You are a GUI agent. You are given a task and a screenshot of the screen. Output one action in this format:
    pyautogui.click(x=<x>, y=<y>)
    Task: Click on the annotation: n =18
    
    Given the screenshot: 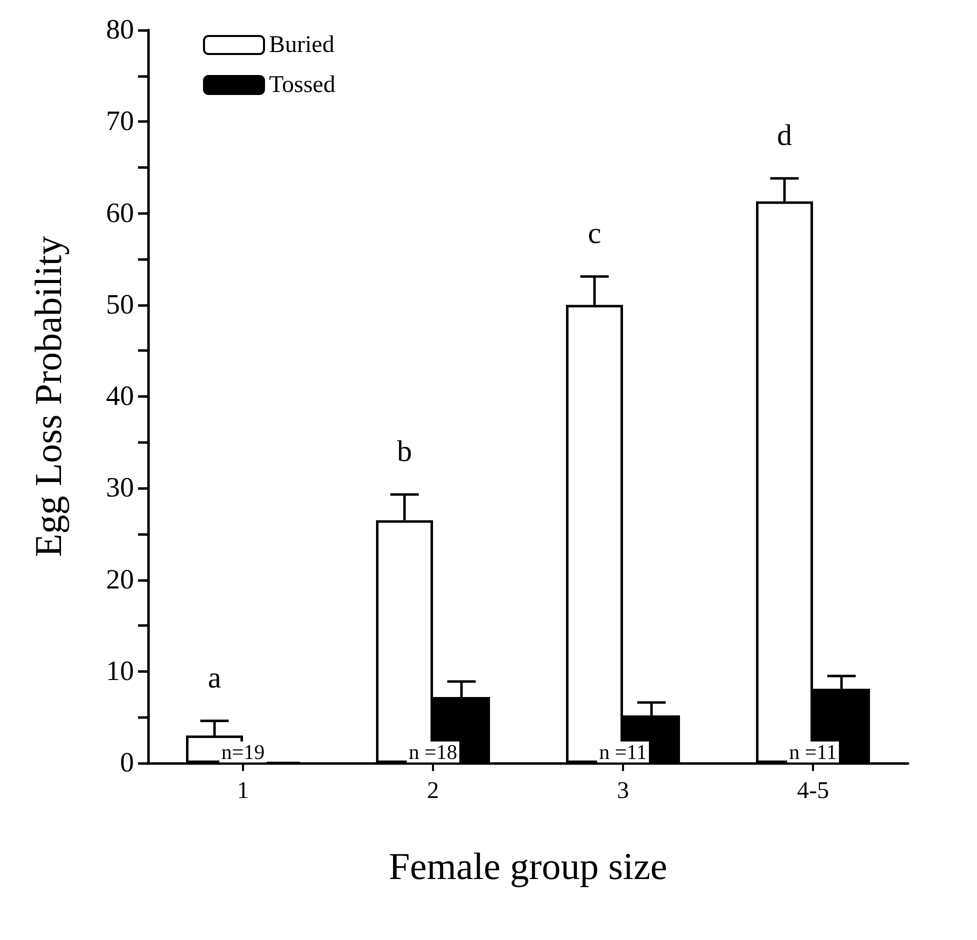 What is the action you would take?
    pyautogui.click(x=433, y=752)
    